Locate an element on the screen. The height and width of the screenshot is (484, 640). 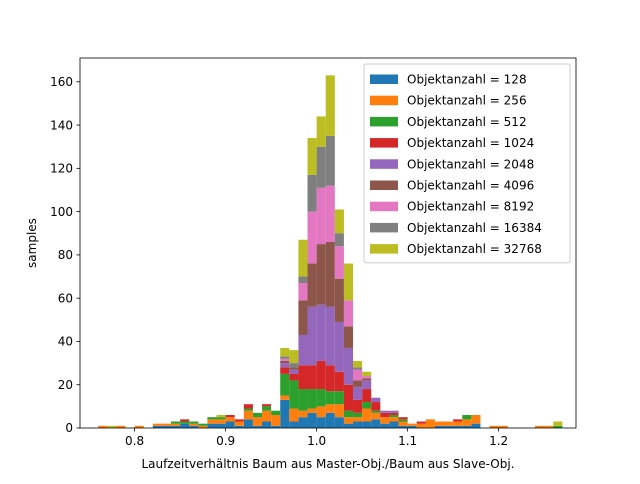
legend-label: Objektanzahl = 512 is located at coordinates (467, 122).